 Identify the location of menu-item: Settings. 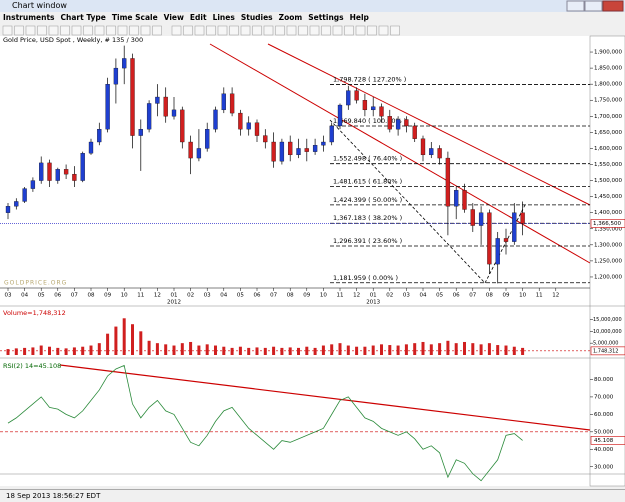
(326, 17).